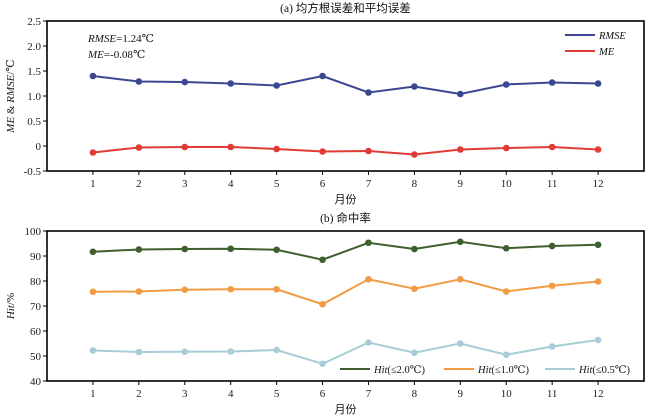 This screenshot has width=650, height=417. Describe the element at coordinates (33, 232) in the screenshot. I see `y-tick-label: 100` at that location.